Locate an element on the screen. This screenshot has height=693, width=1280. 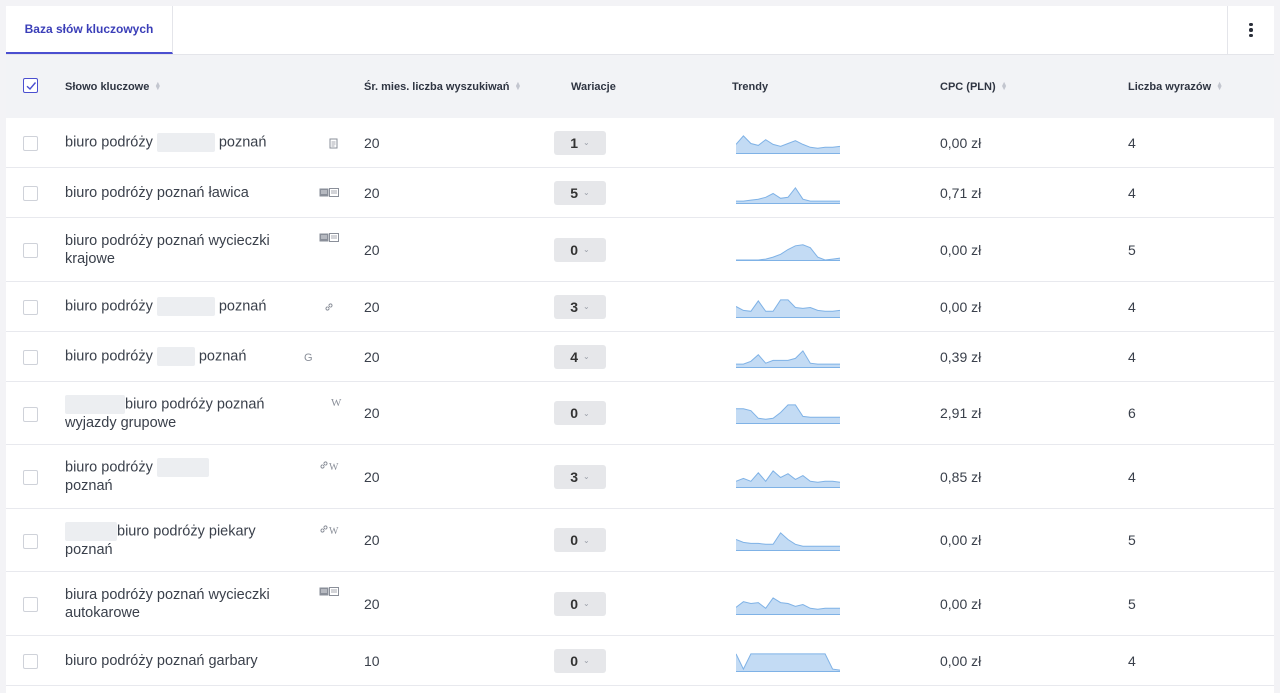
tab-keyword-database: Baza słów kluczowych is located at coordinates (89, 30).